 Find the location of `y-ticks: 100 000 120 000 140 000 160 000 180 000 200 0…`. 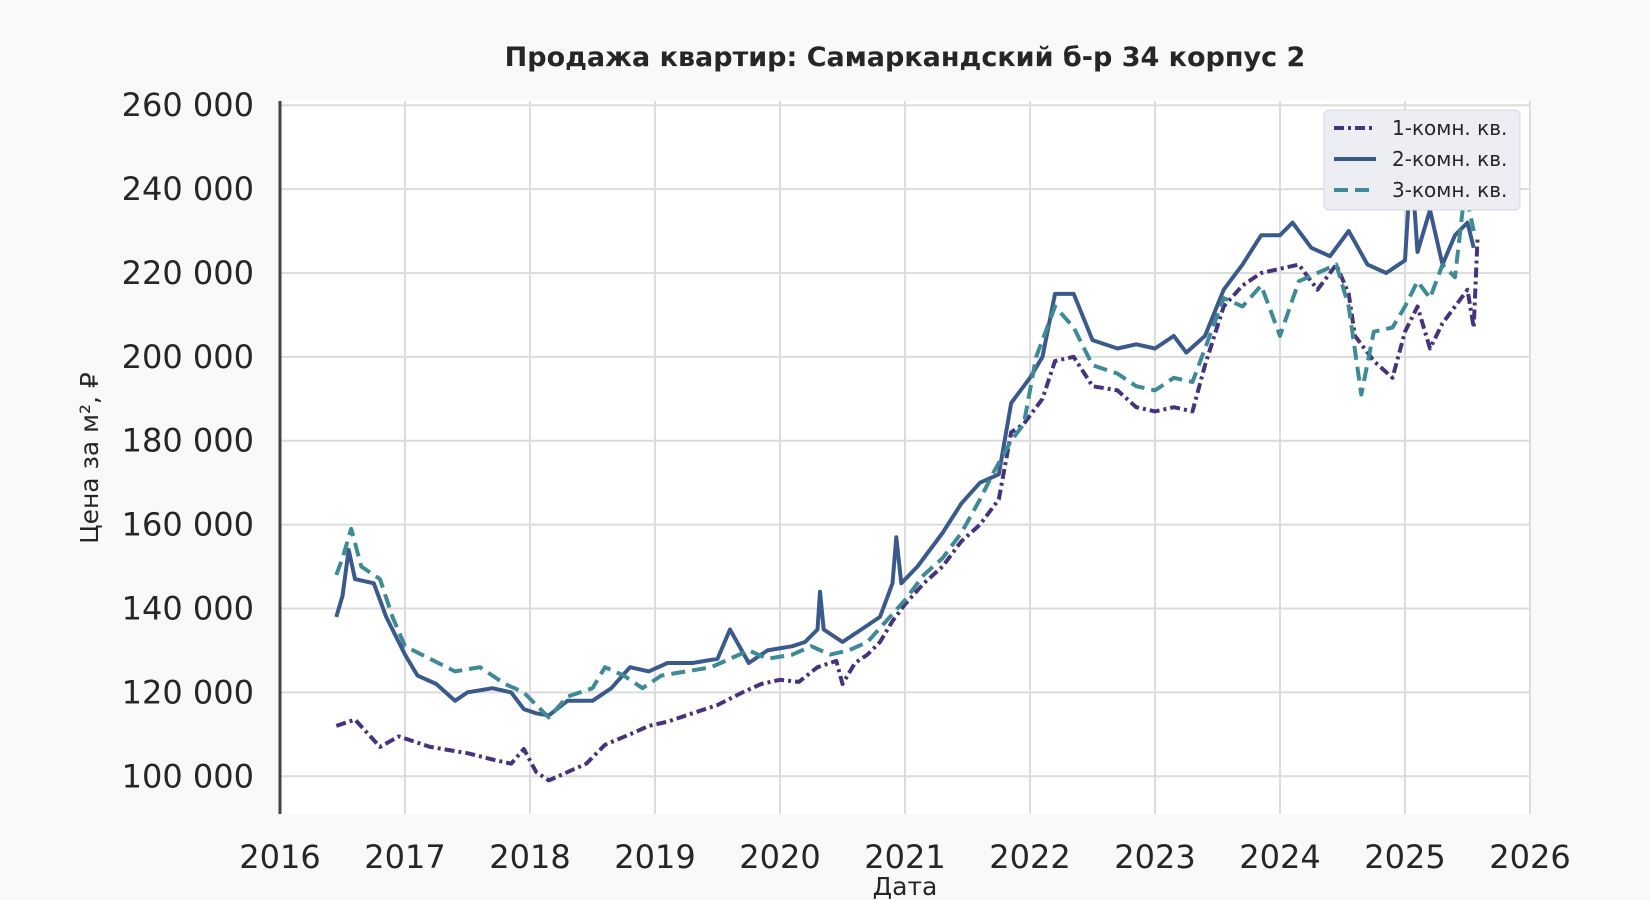

y-ticks: 100 000 120 000 140 000 160 000 180 000 200 0… is located at coordinates (188, 440).